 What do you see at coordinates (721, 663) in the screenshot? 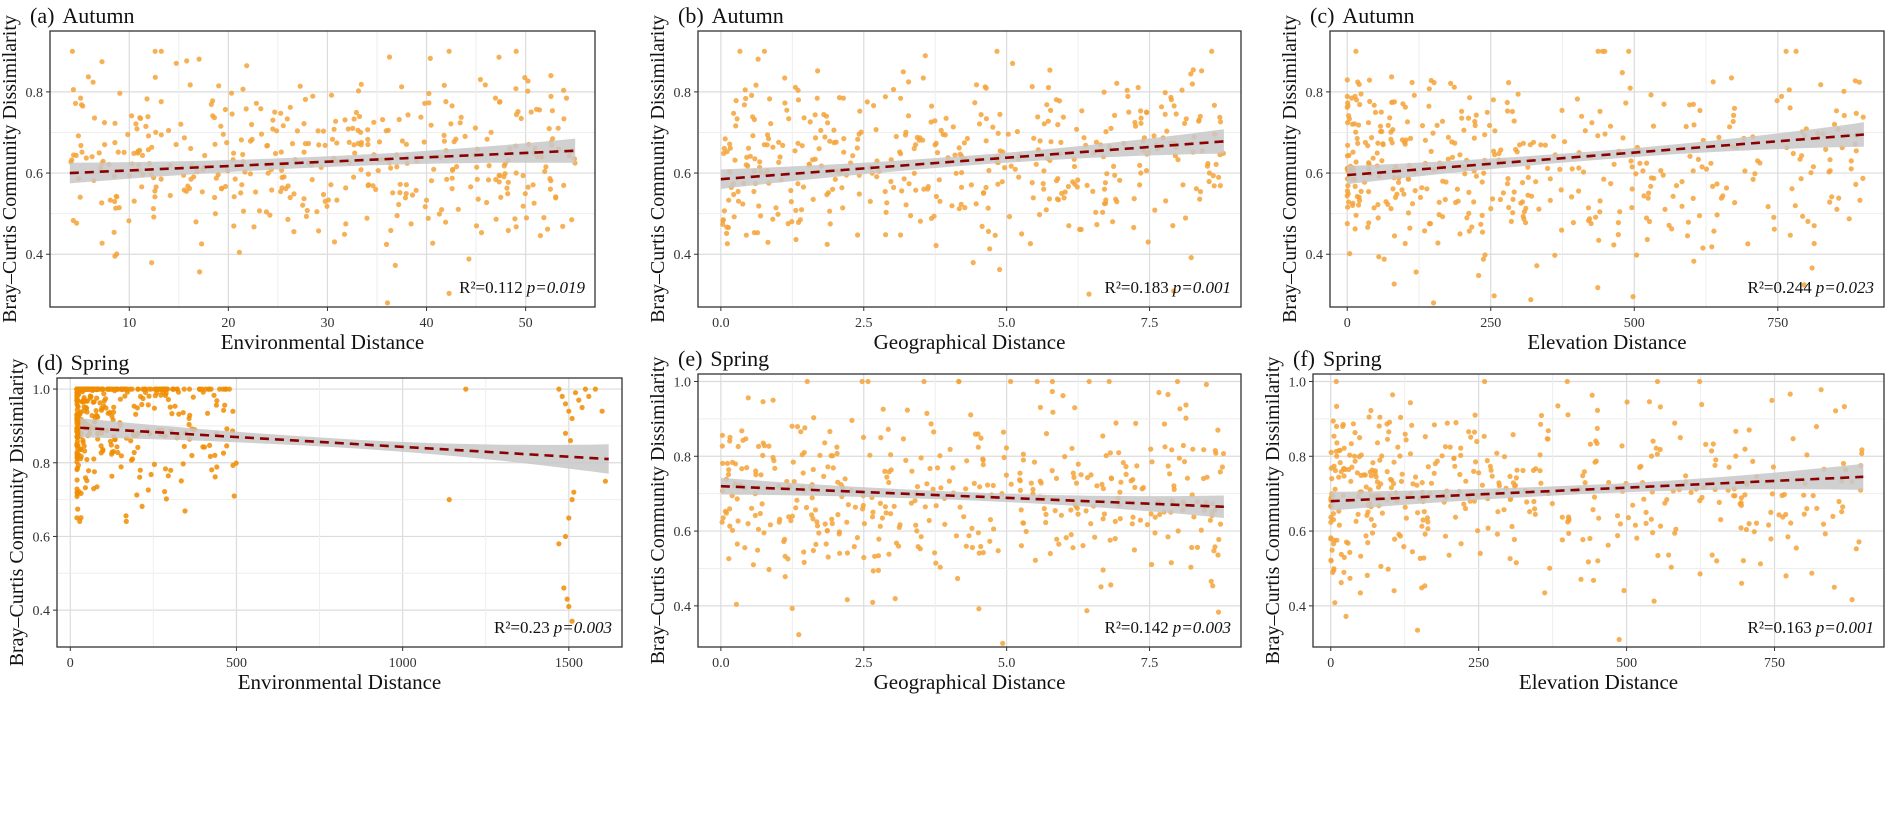
I see `x-tick-label: 0.0` at bounding box center [721, 663].